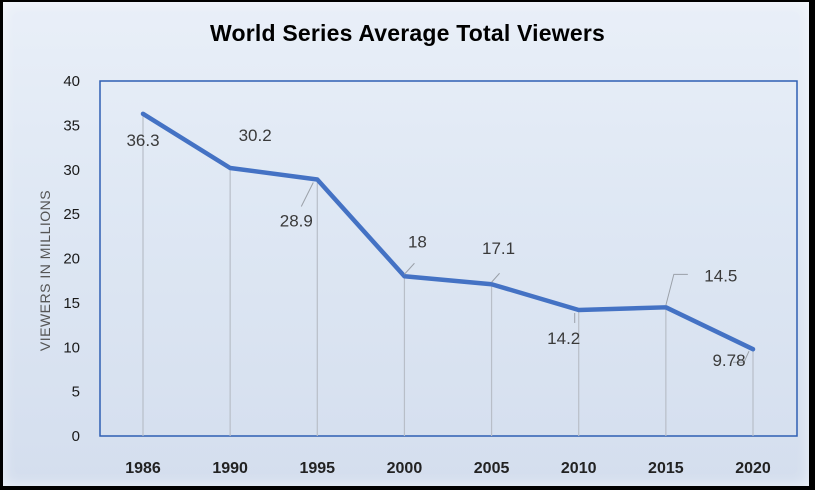 This screenshot has height=490, width=815. Describe the element at coordinates (417, 241) in the screenshot. I see `data-label: 18` at that location.